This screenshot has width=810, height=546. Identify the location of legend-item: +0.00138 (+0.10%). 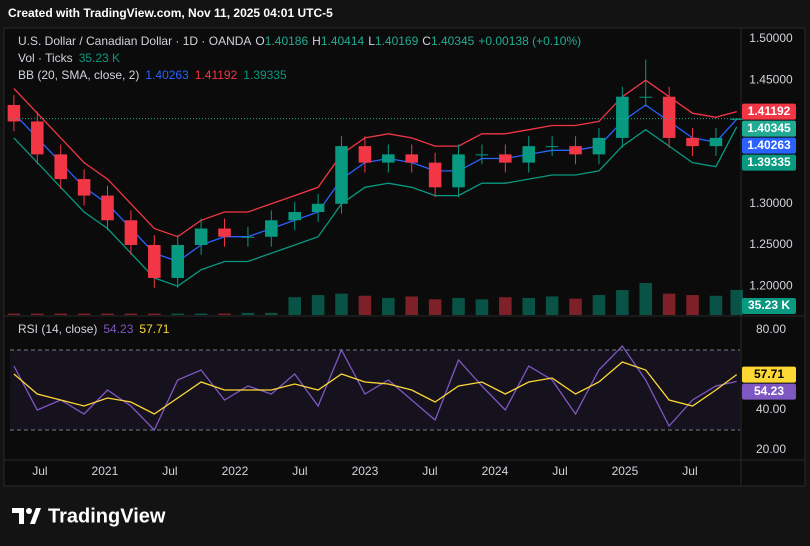
(529, 41).